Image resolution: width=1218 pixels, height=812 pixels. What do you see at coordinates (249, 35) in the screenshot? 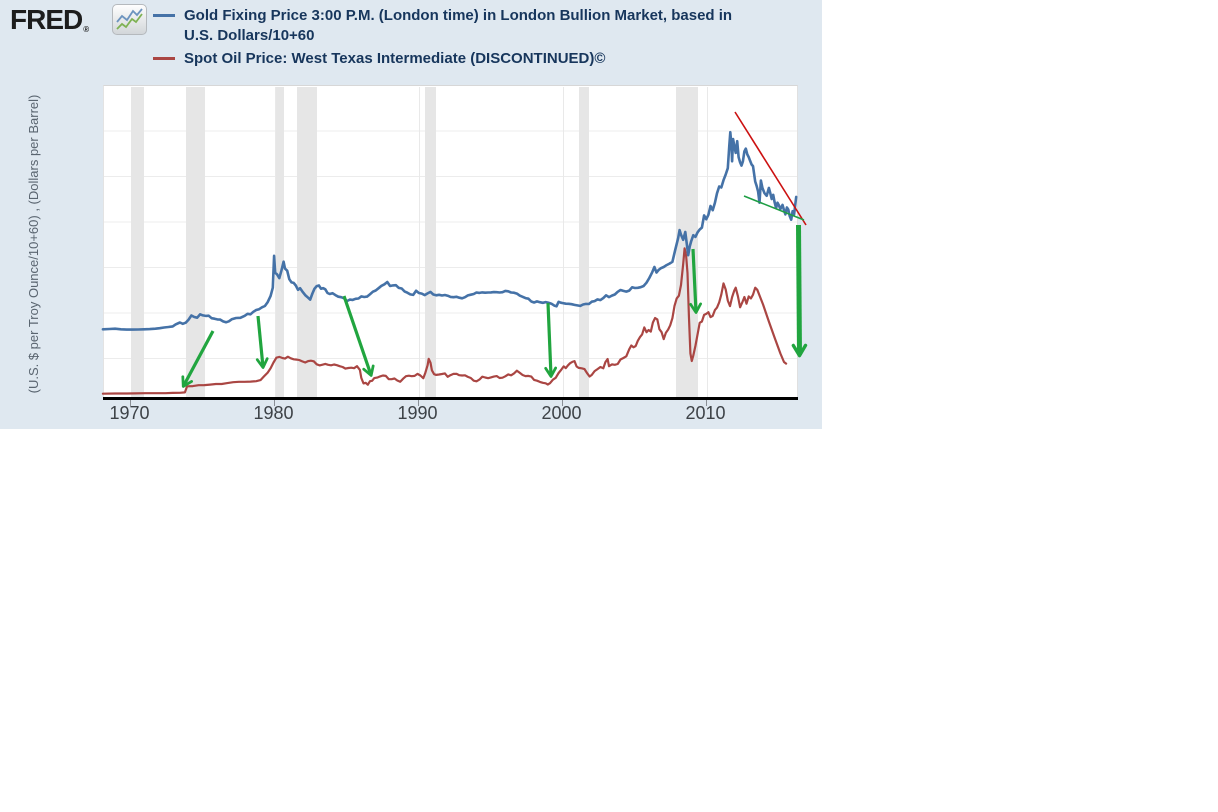
I see `gold-series-label-line2: U.S. Dollars/10+60` at bounding box center [249, 35].